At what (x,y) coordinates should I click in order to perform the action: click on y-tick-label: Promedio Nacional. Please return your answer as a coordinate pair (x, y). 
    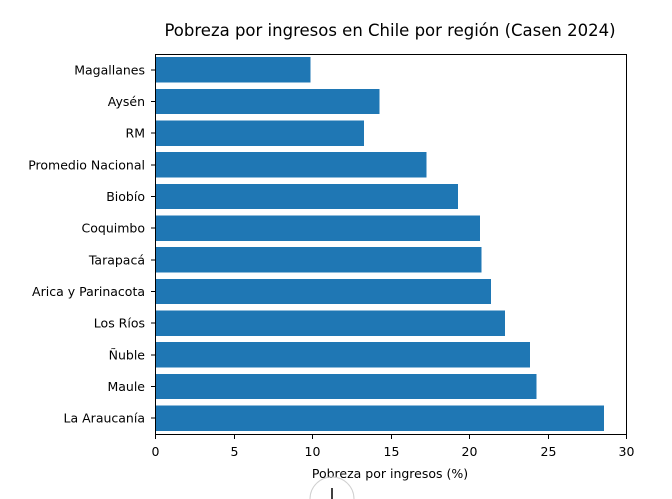
    Looking at the image, I should click on (86, 164).